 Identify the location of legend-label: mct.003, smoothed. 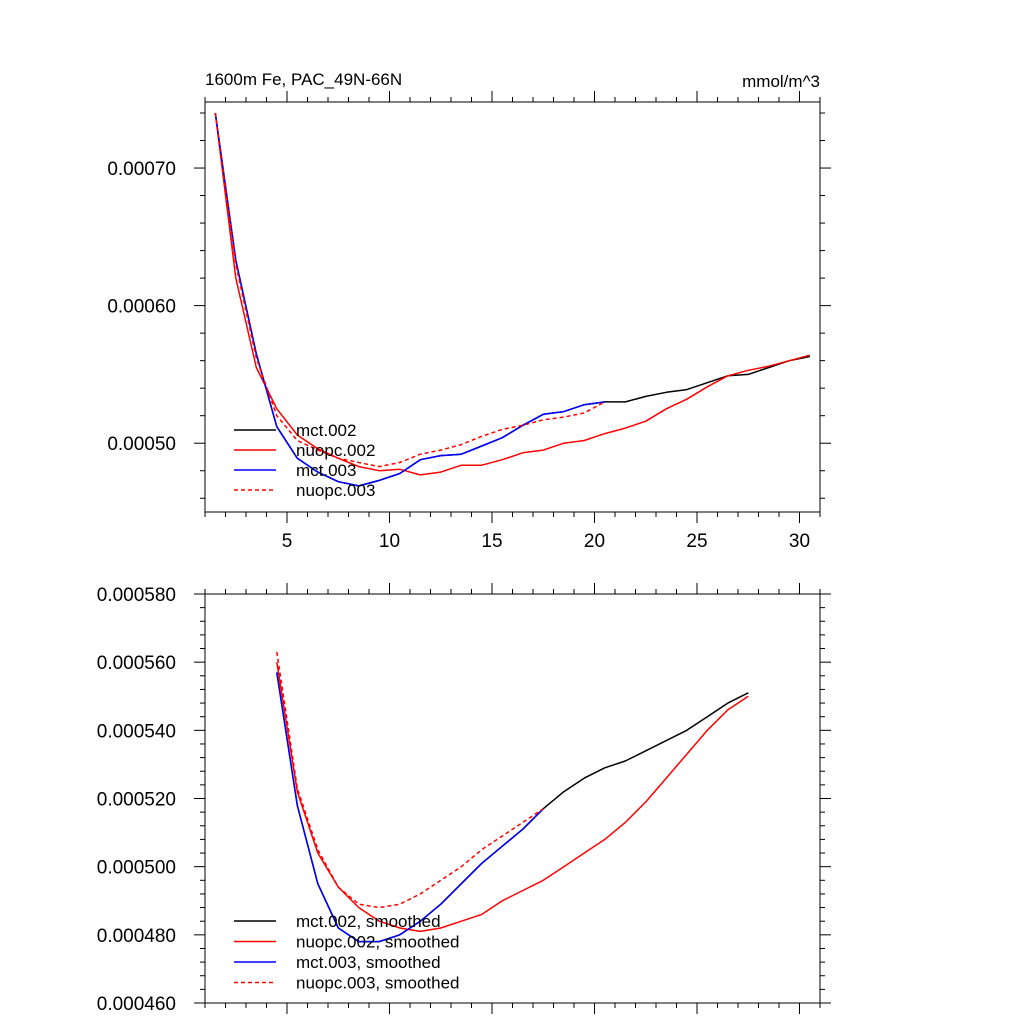
(368, 962).